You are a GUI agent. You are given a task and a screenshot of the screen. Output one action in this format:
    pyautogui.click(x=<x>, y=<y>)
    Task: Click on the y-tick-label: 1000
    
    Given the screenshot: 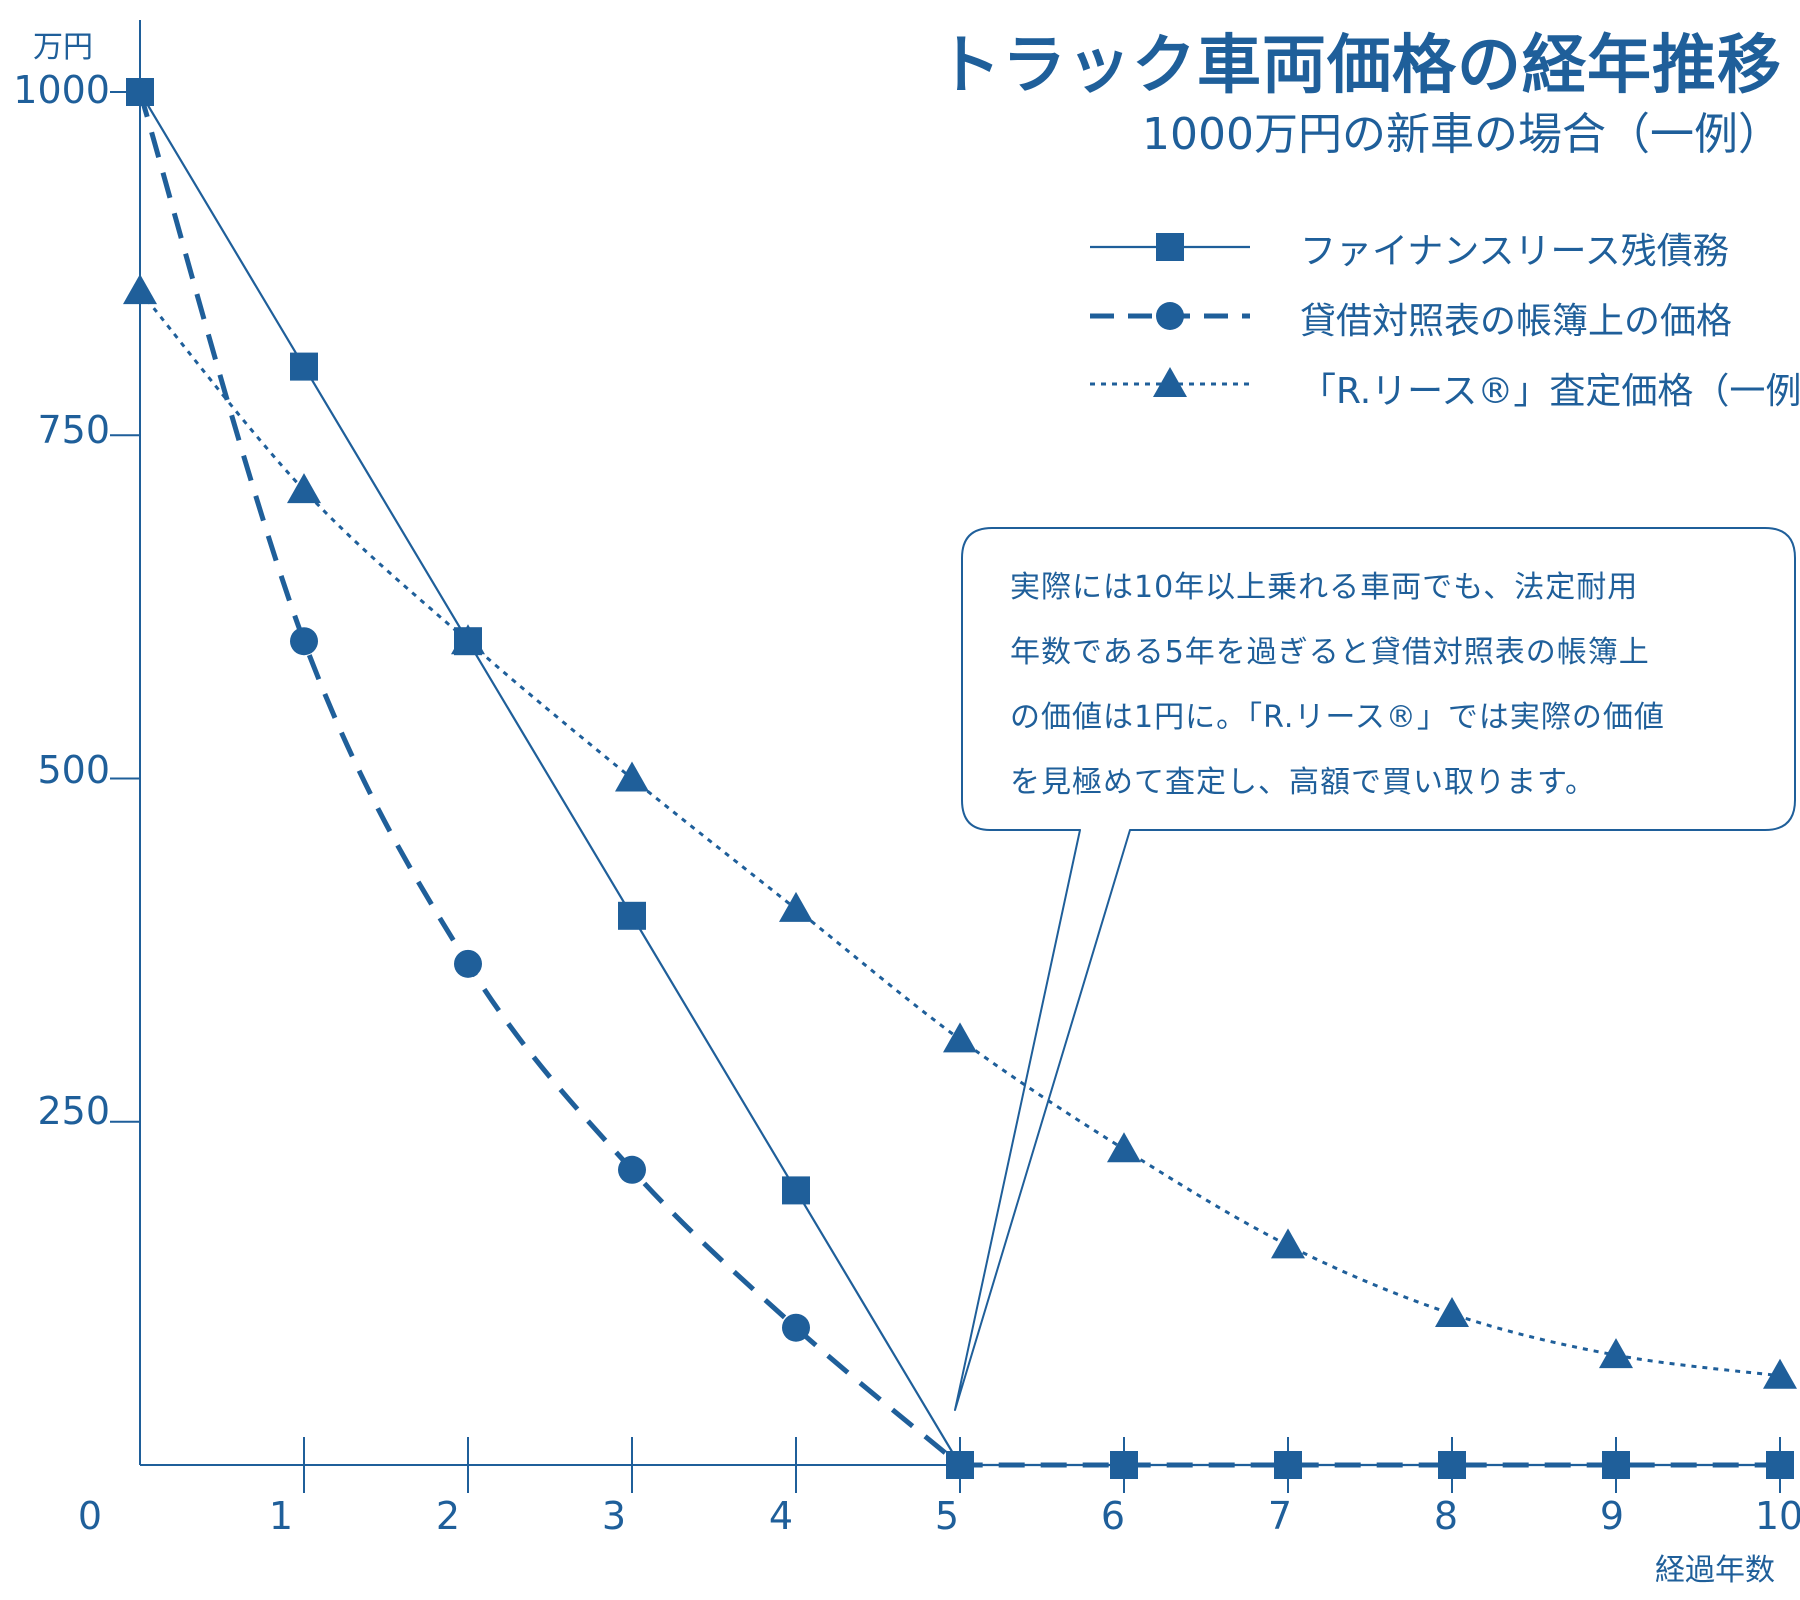 What is the action you would take?
    pyautogui.click(x=61, y=90)
    